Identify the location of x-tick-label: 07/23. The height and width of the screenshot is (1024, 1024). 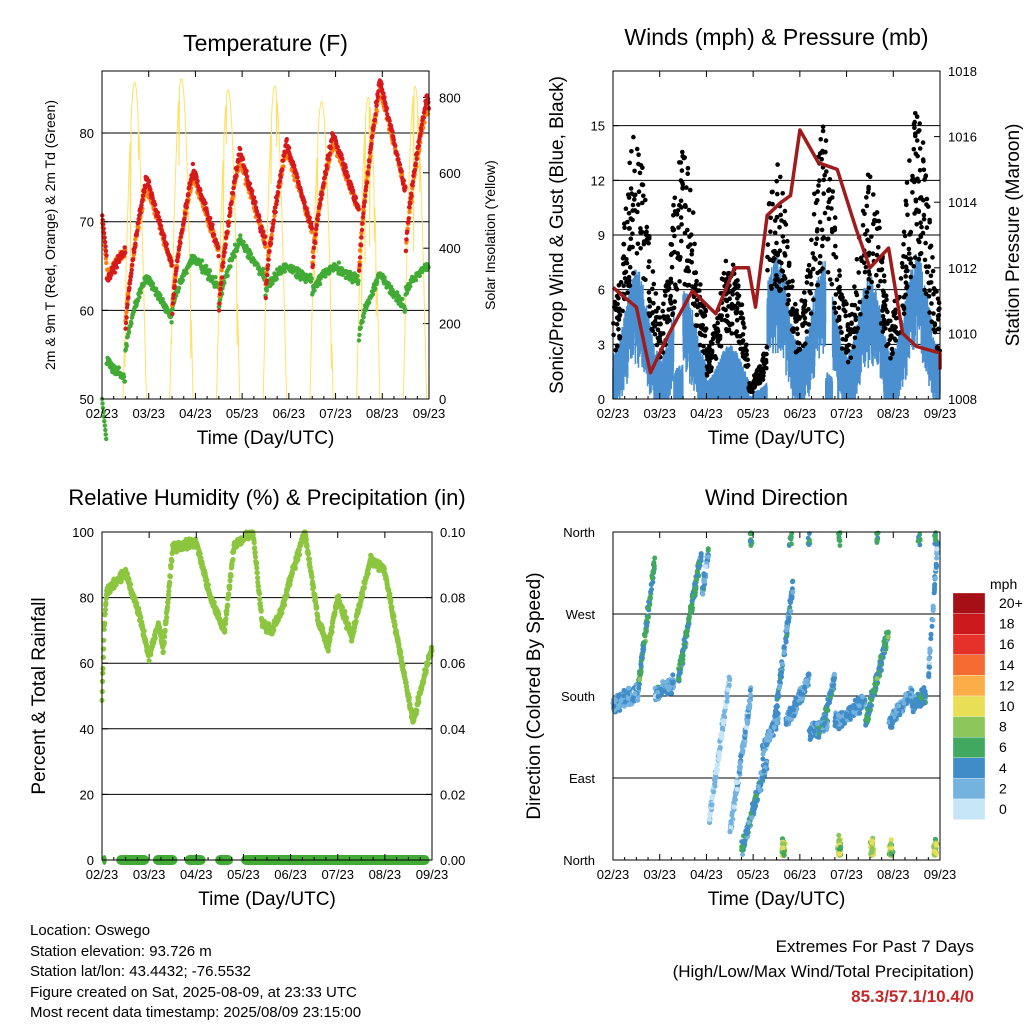
(337, 874).